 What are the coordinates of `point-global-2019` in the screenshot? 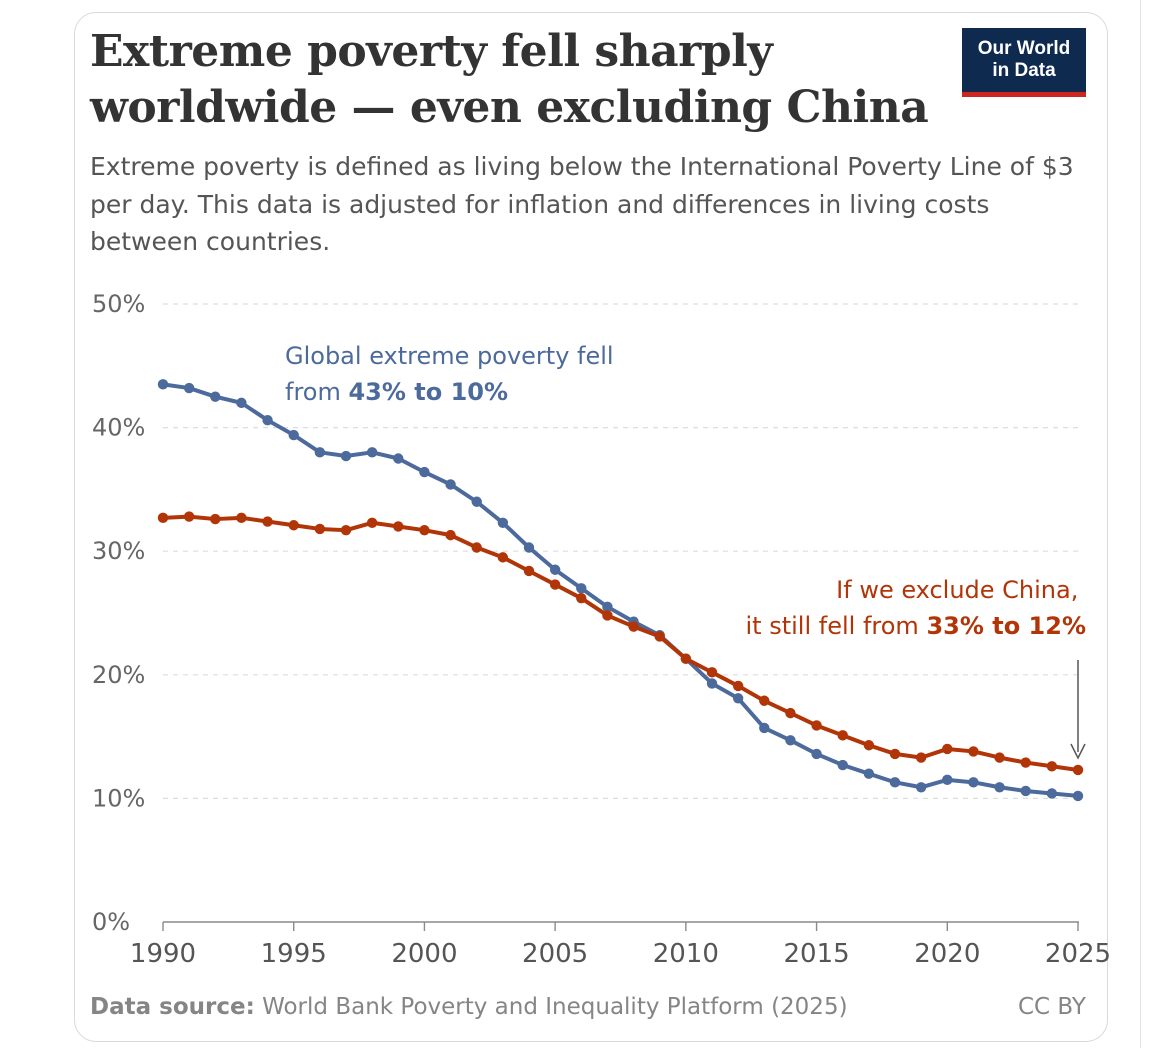 It's located at (921, 787).